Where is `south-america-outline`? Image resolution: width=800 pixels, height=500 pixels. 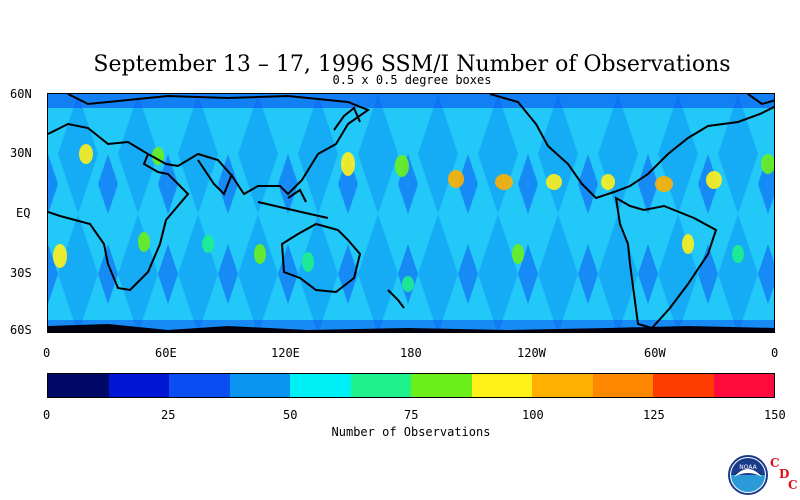
south-america-outline is located at coordinates (666, 263).